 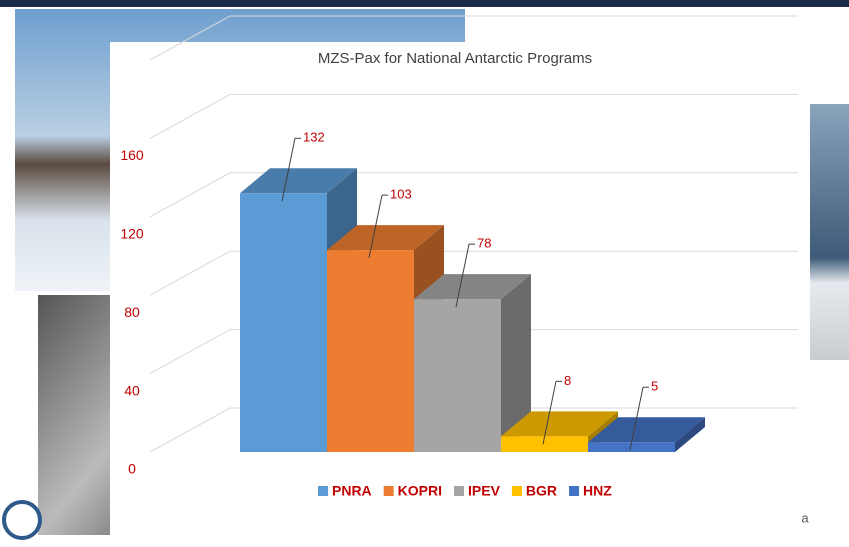 I want to click on legend-label: KOPRI, so click(x=420, y=491).